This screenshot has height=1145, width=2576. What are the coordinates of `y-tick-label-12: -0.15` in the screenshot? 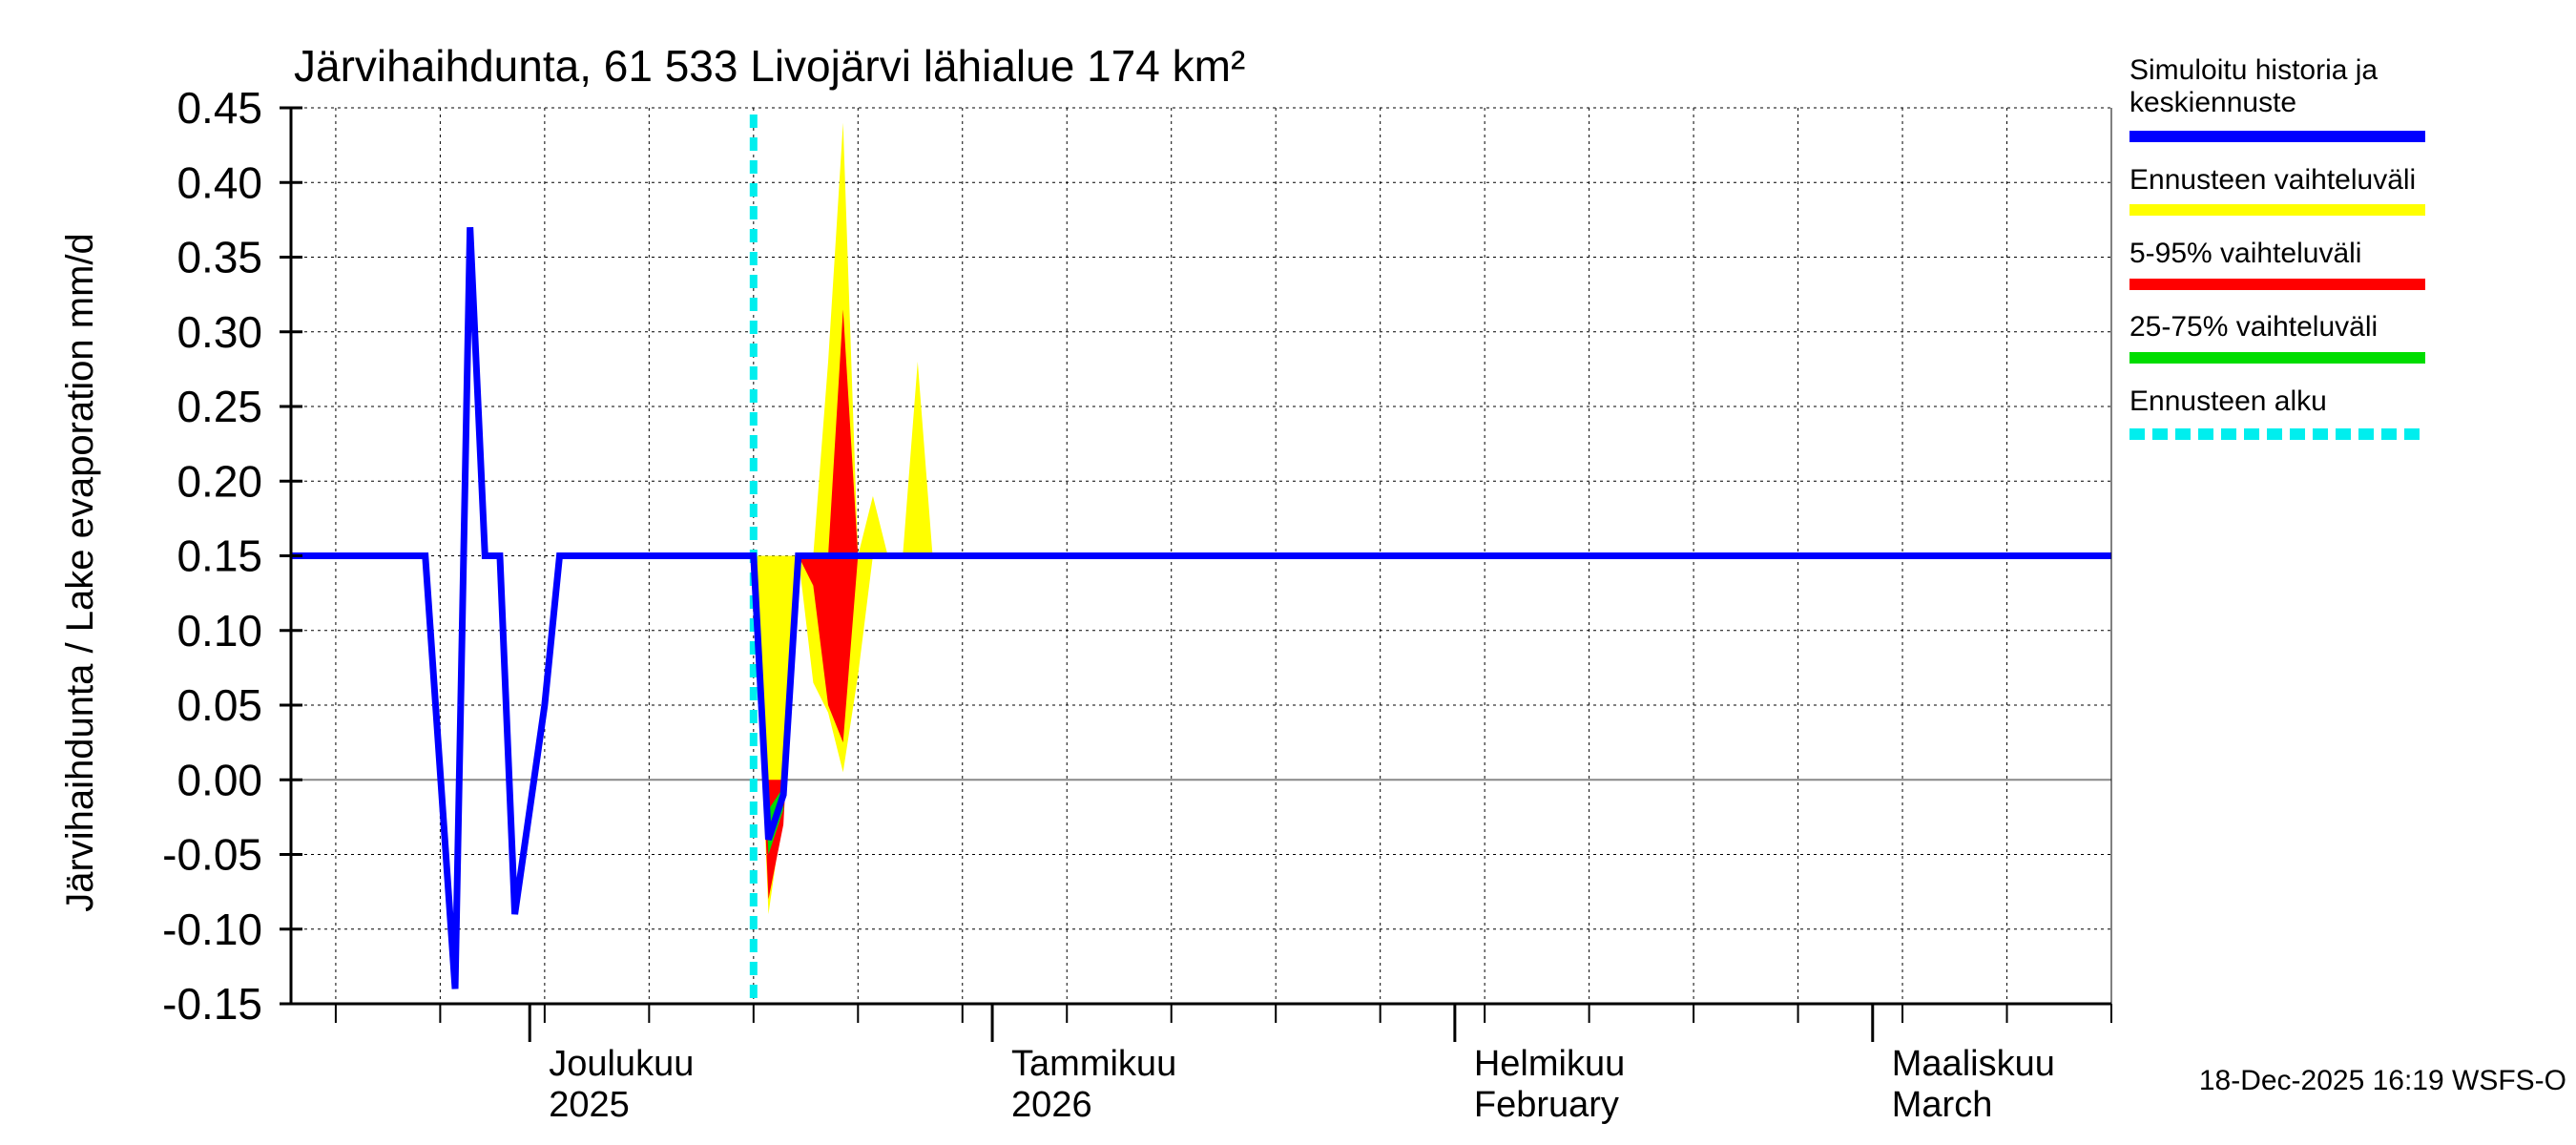 It's located at (212, 1004).